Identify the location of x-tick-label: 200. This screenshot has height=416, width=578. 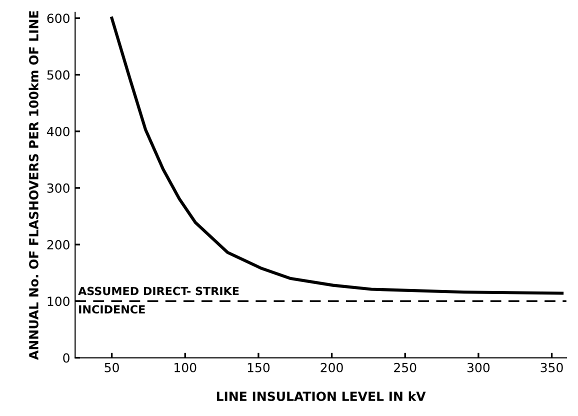
(331, 367).